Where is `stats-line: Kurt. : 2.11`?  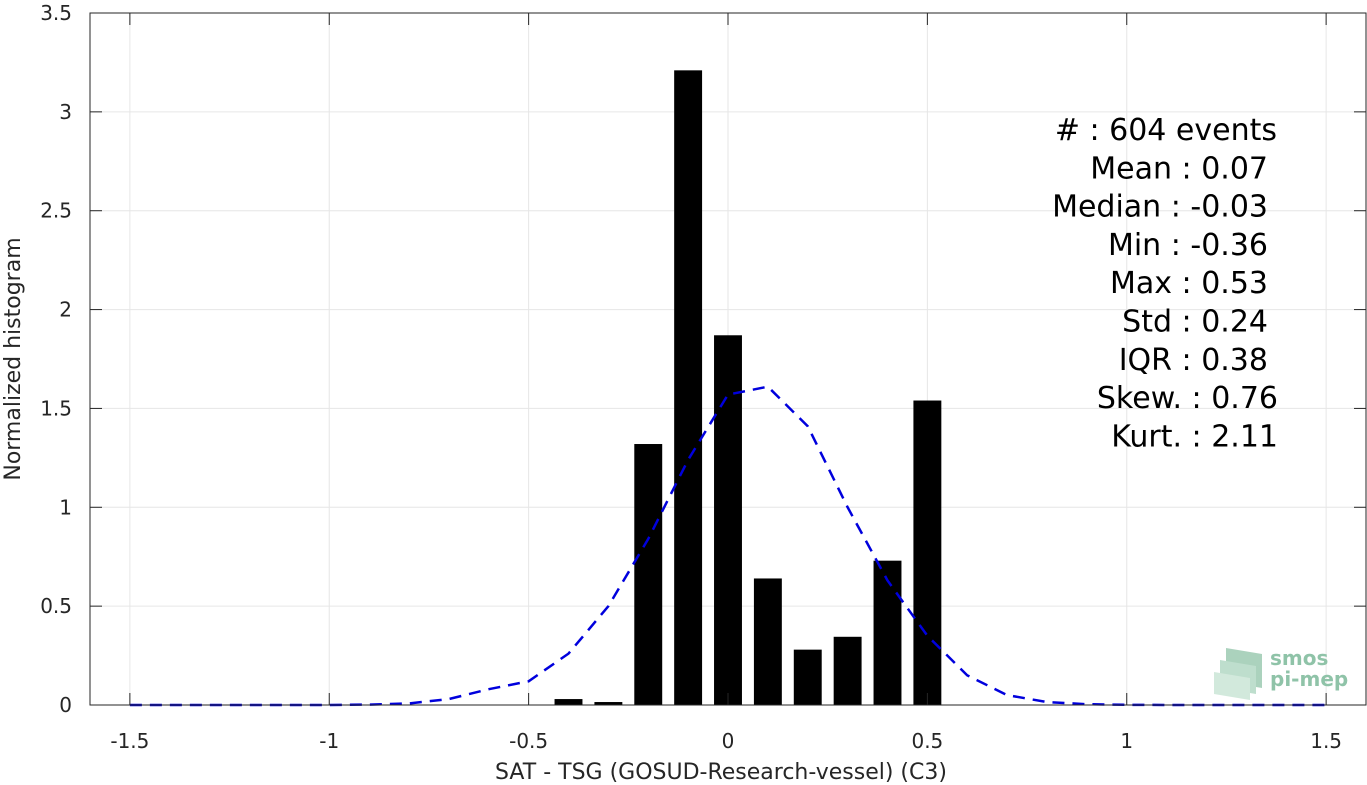
stats-line: Kurt. : 2.11 is located at coordinates (1194, 436).